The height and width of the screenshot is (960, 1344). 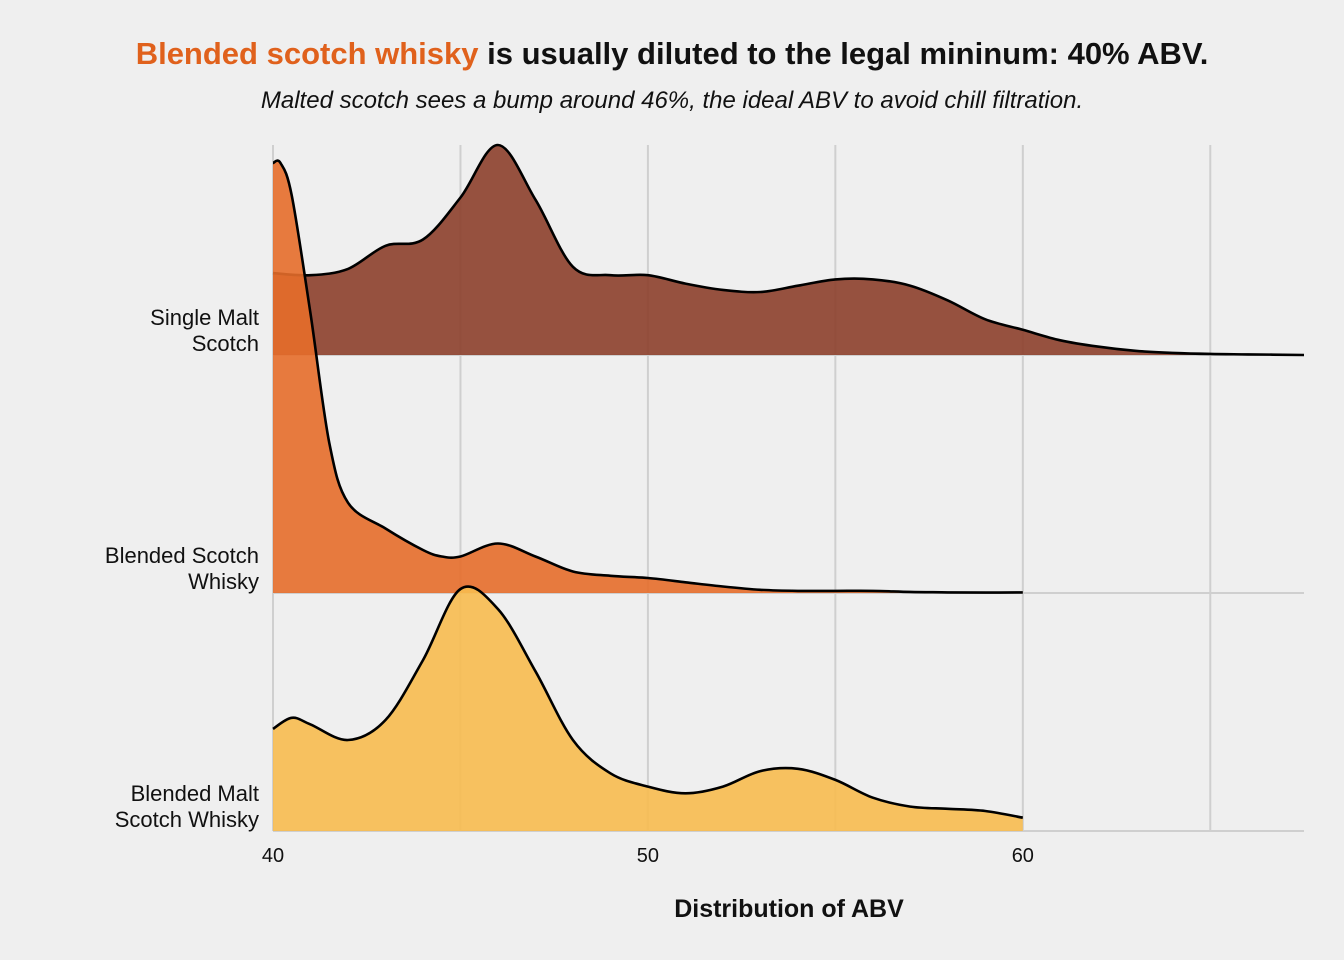 I want to click on y-label-line: Blended Scotch, so click(x=182, y=555).